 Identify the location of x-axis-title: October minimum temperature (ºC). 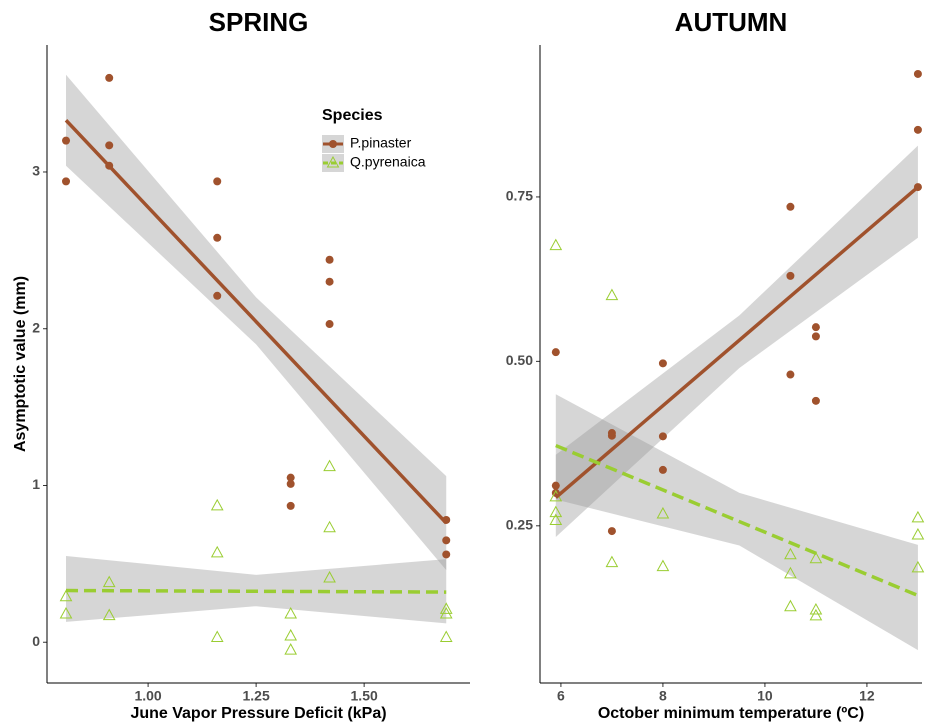
(731, 713).